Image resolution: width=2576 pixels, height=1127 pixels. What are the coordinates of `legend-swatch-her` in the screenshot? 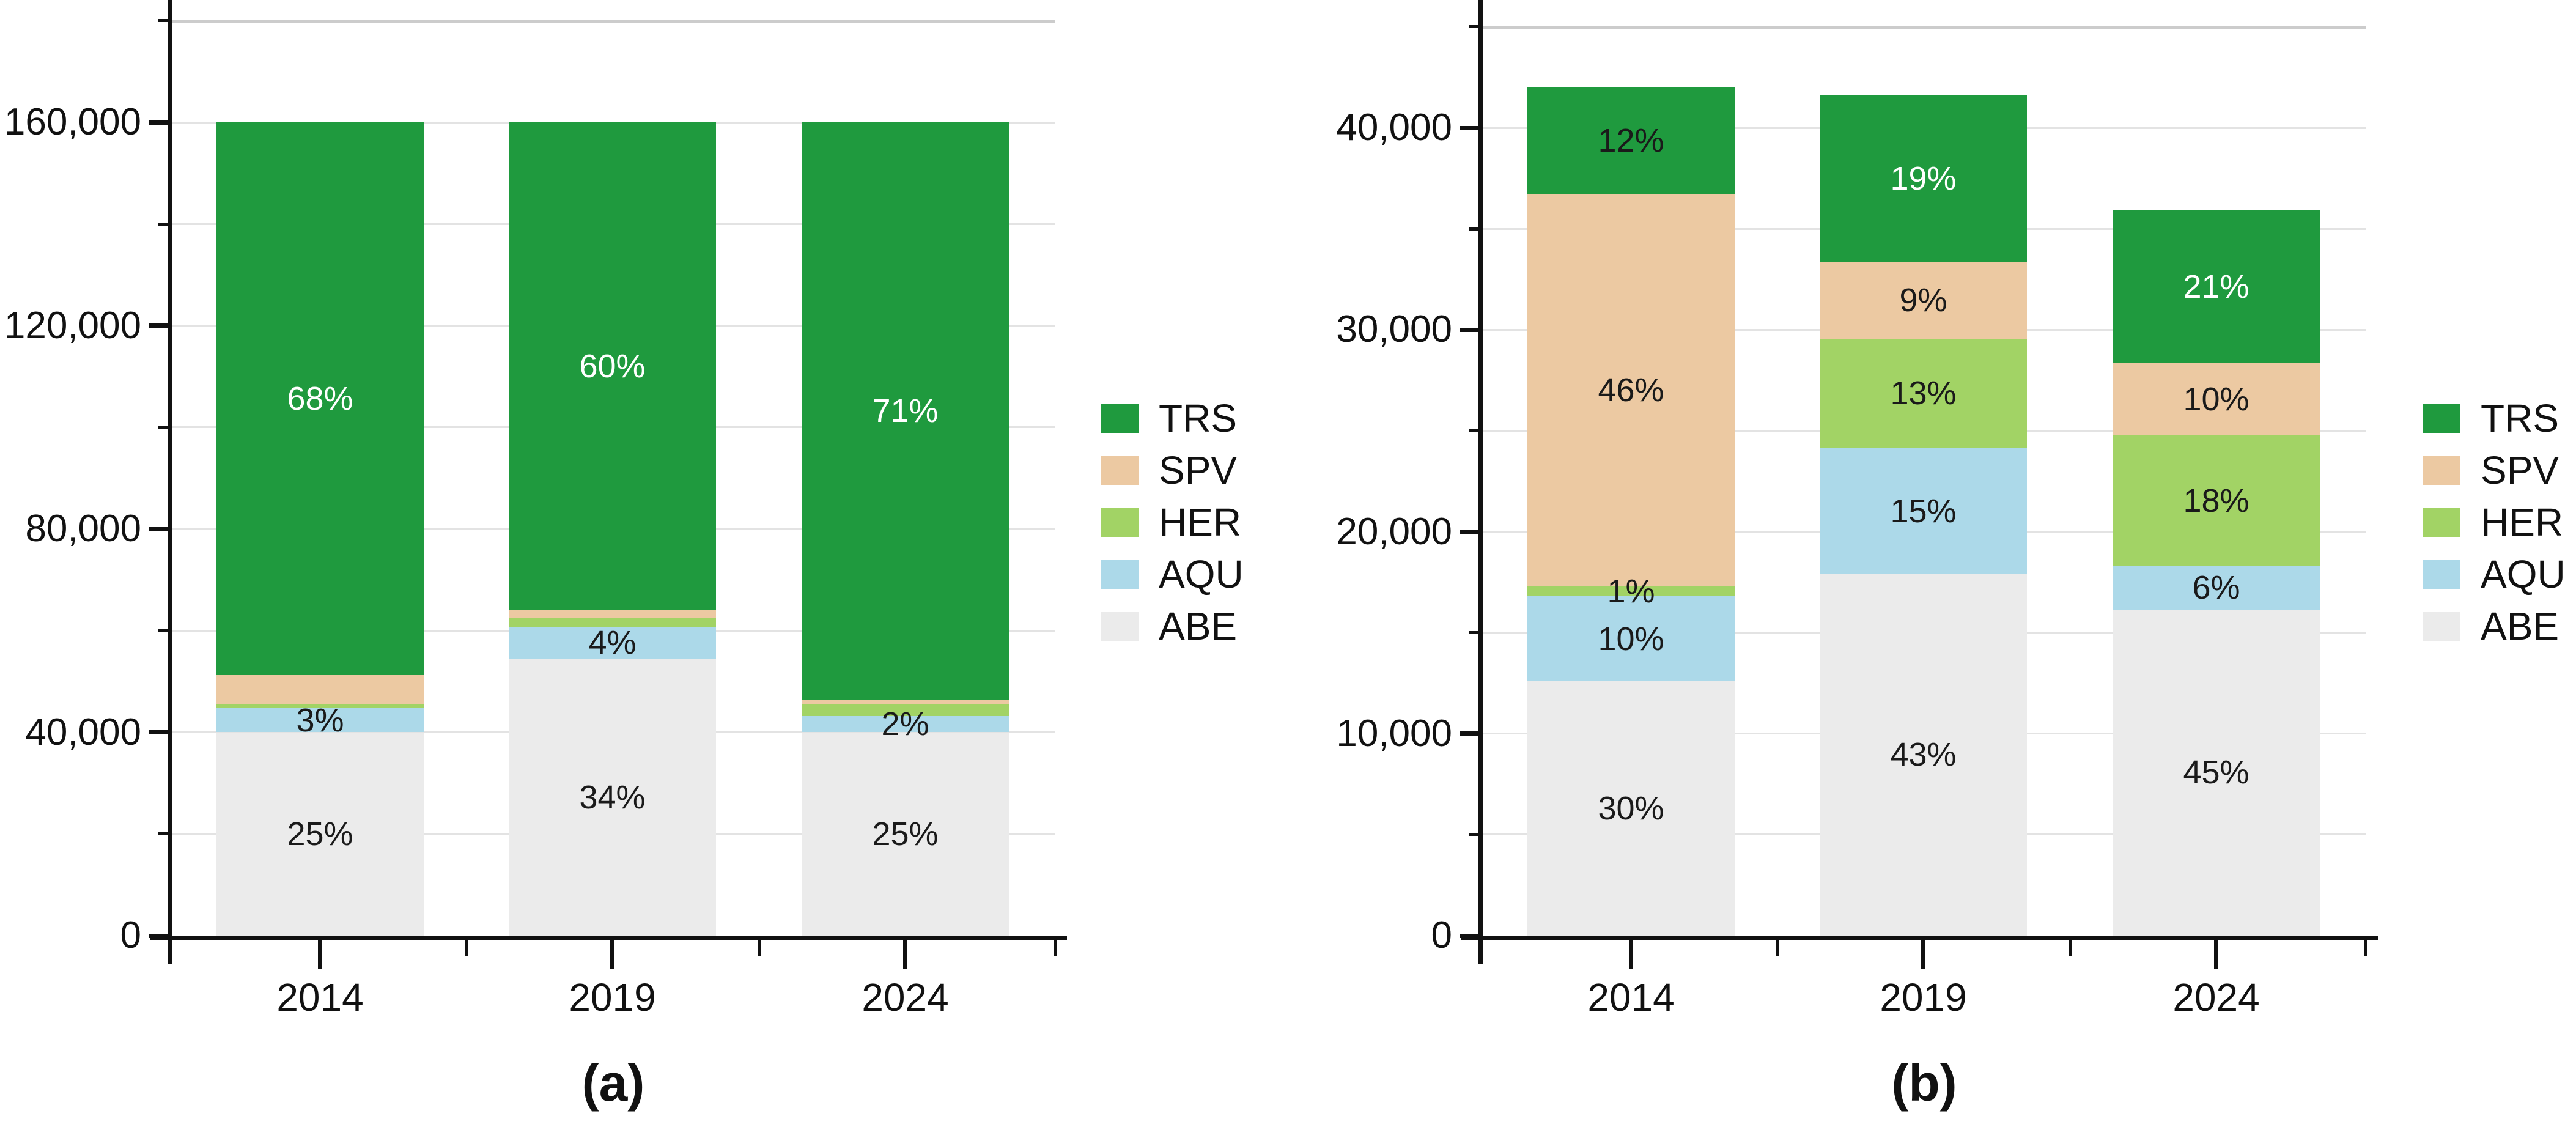 It's located at (2441, 522).